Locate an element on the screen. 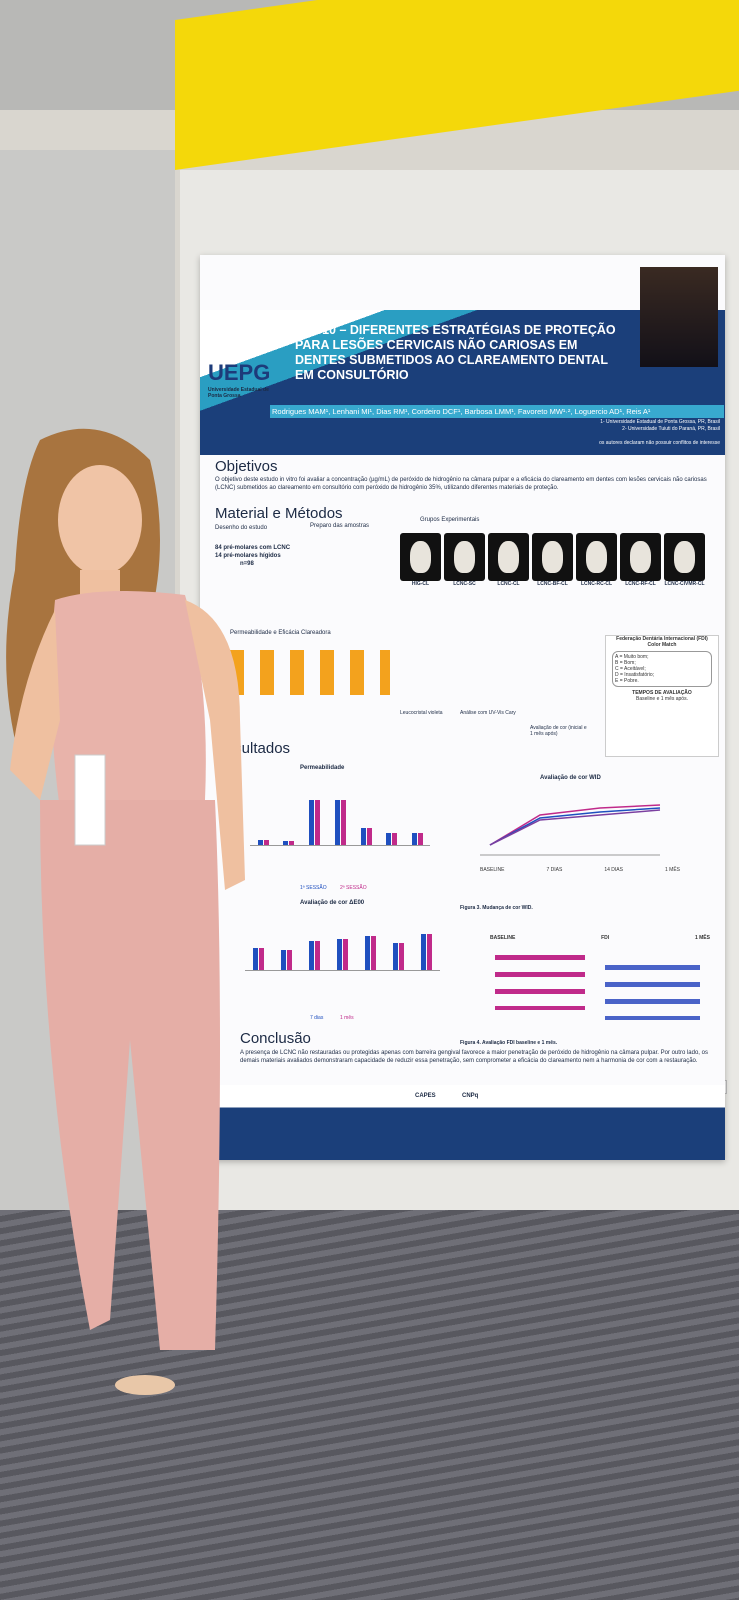 This screenshot has height=1600, width=739. panel-label: FDI is located at coordinates (605, 938).